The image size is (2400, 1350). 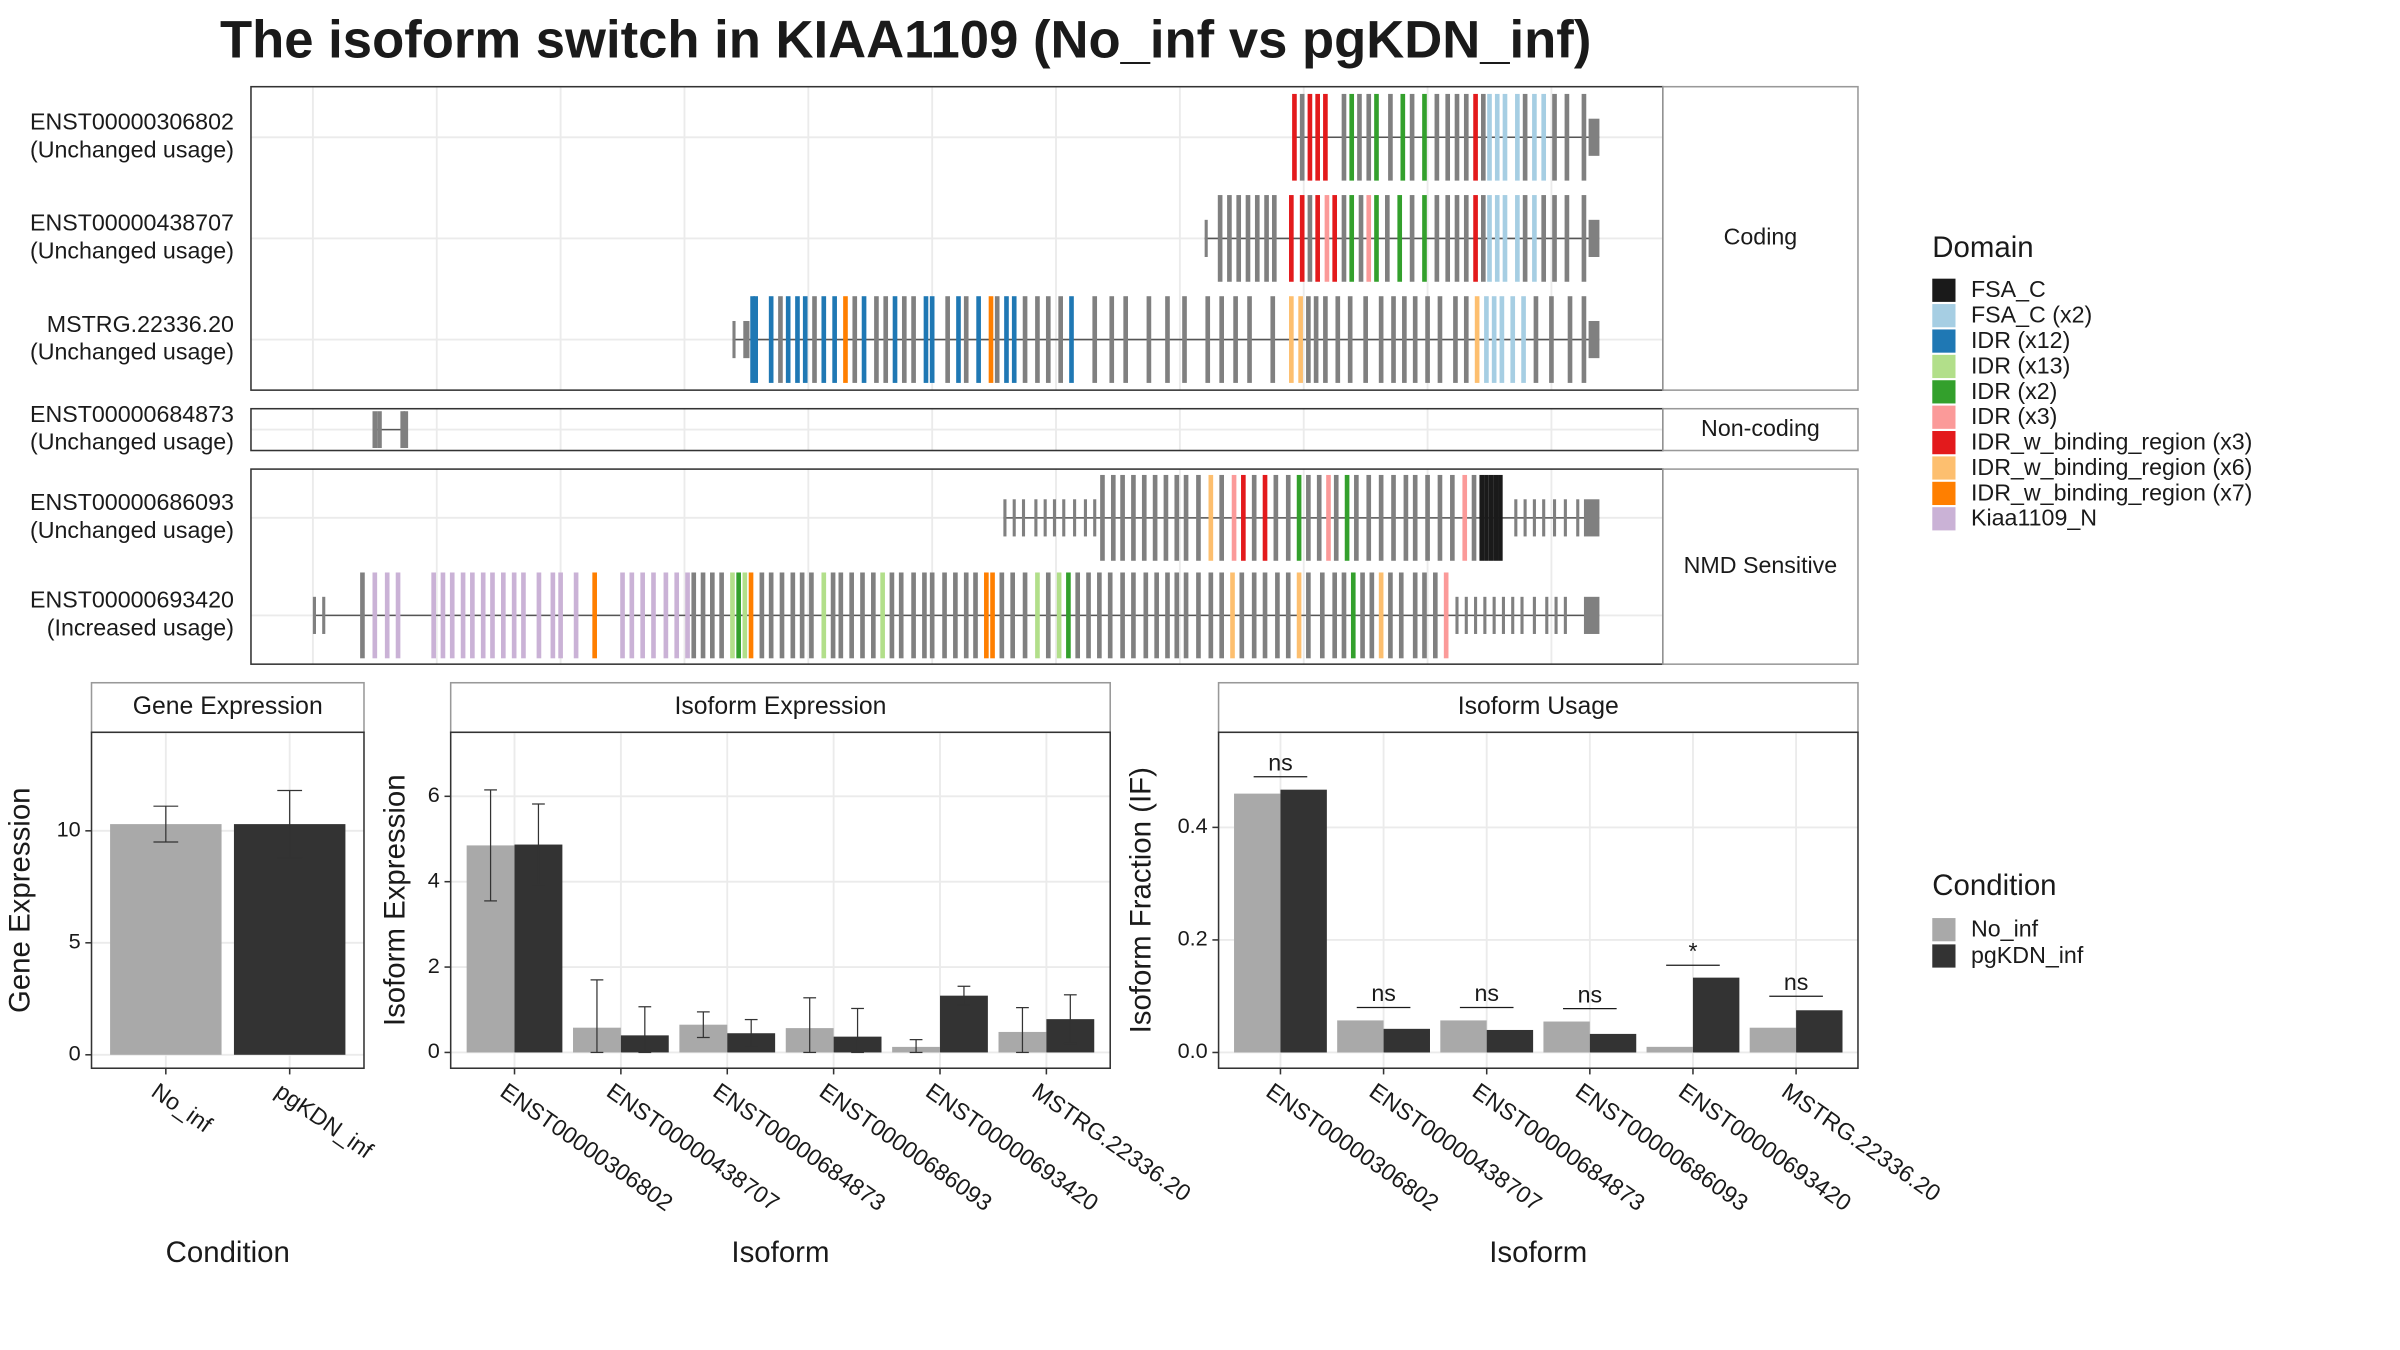 I want to click on y-tick-label: 0, so click(x=75, y=1053).